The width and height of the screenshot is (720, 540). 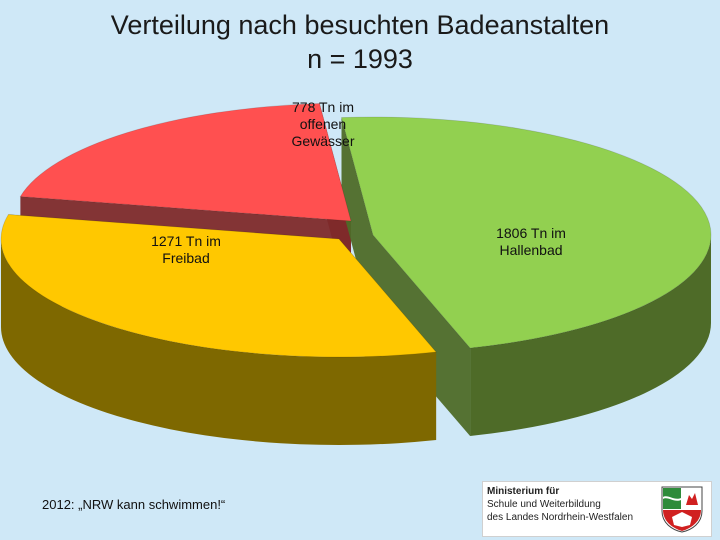 I want to click on nrw-seal-icon, so click(x=682, y=509).